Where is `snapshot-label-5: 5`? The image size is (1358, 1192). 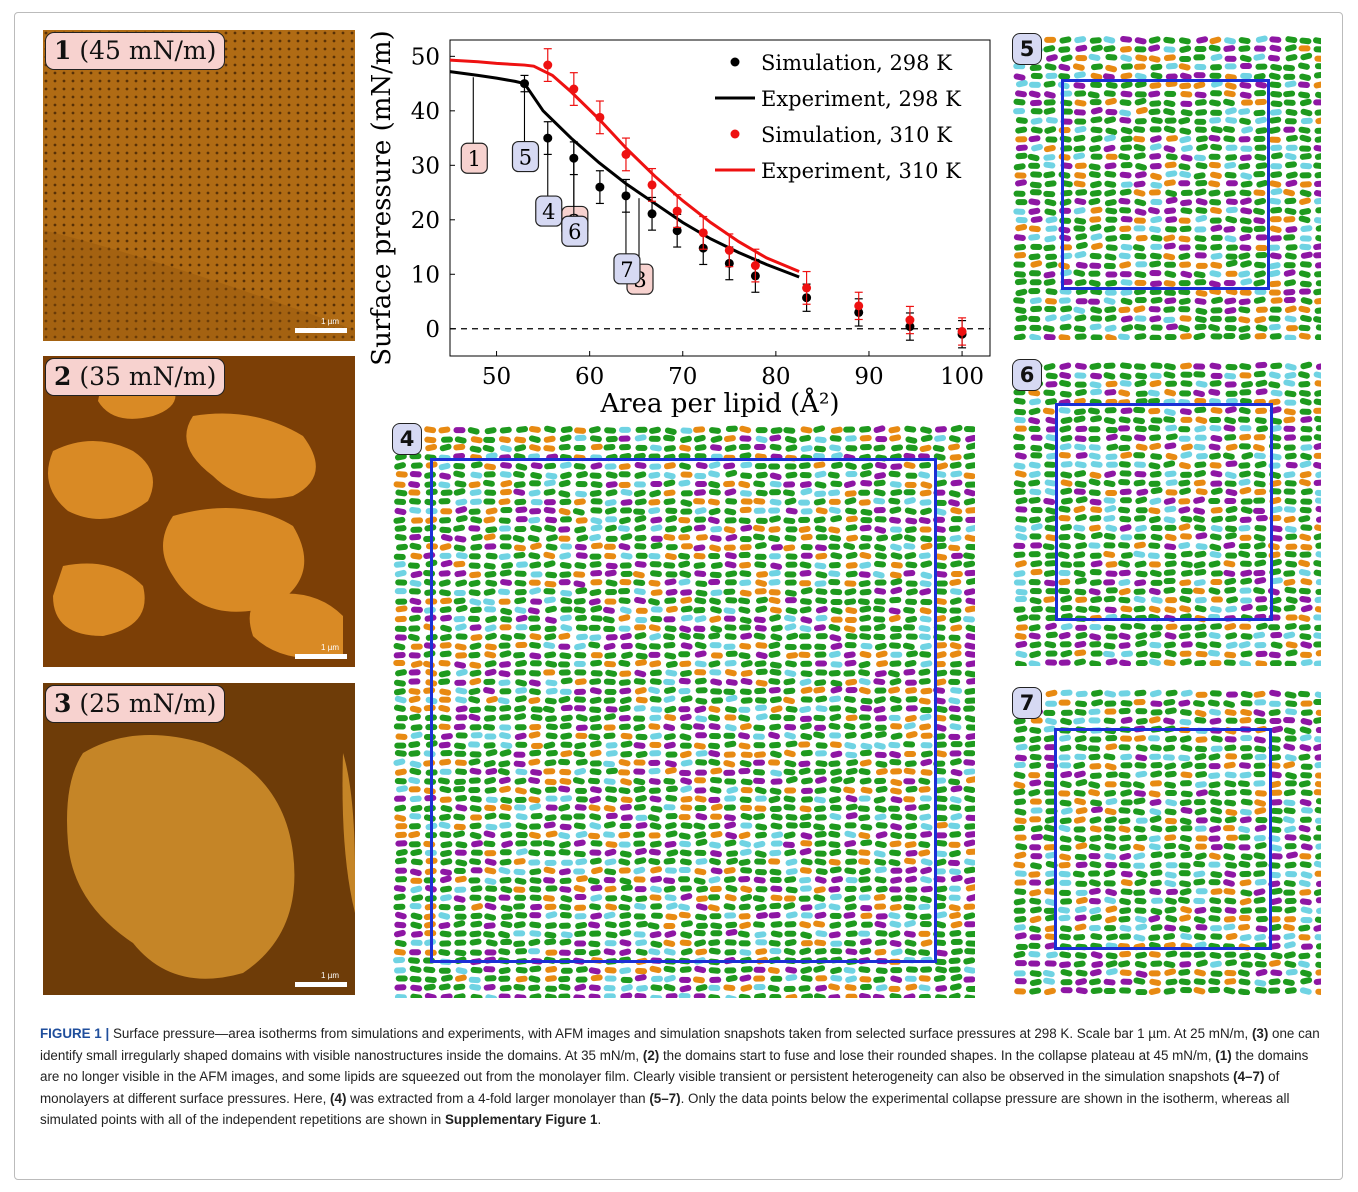 snapshot-label-5: 5 is located at coordinates (1027, 49).